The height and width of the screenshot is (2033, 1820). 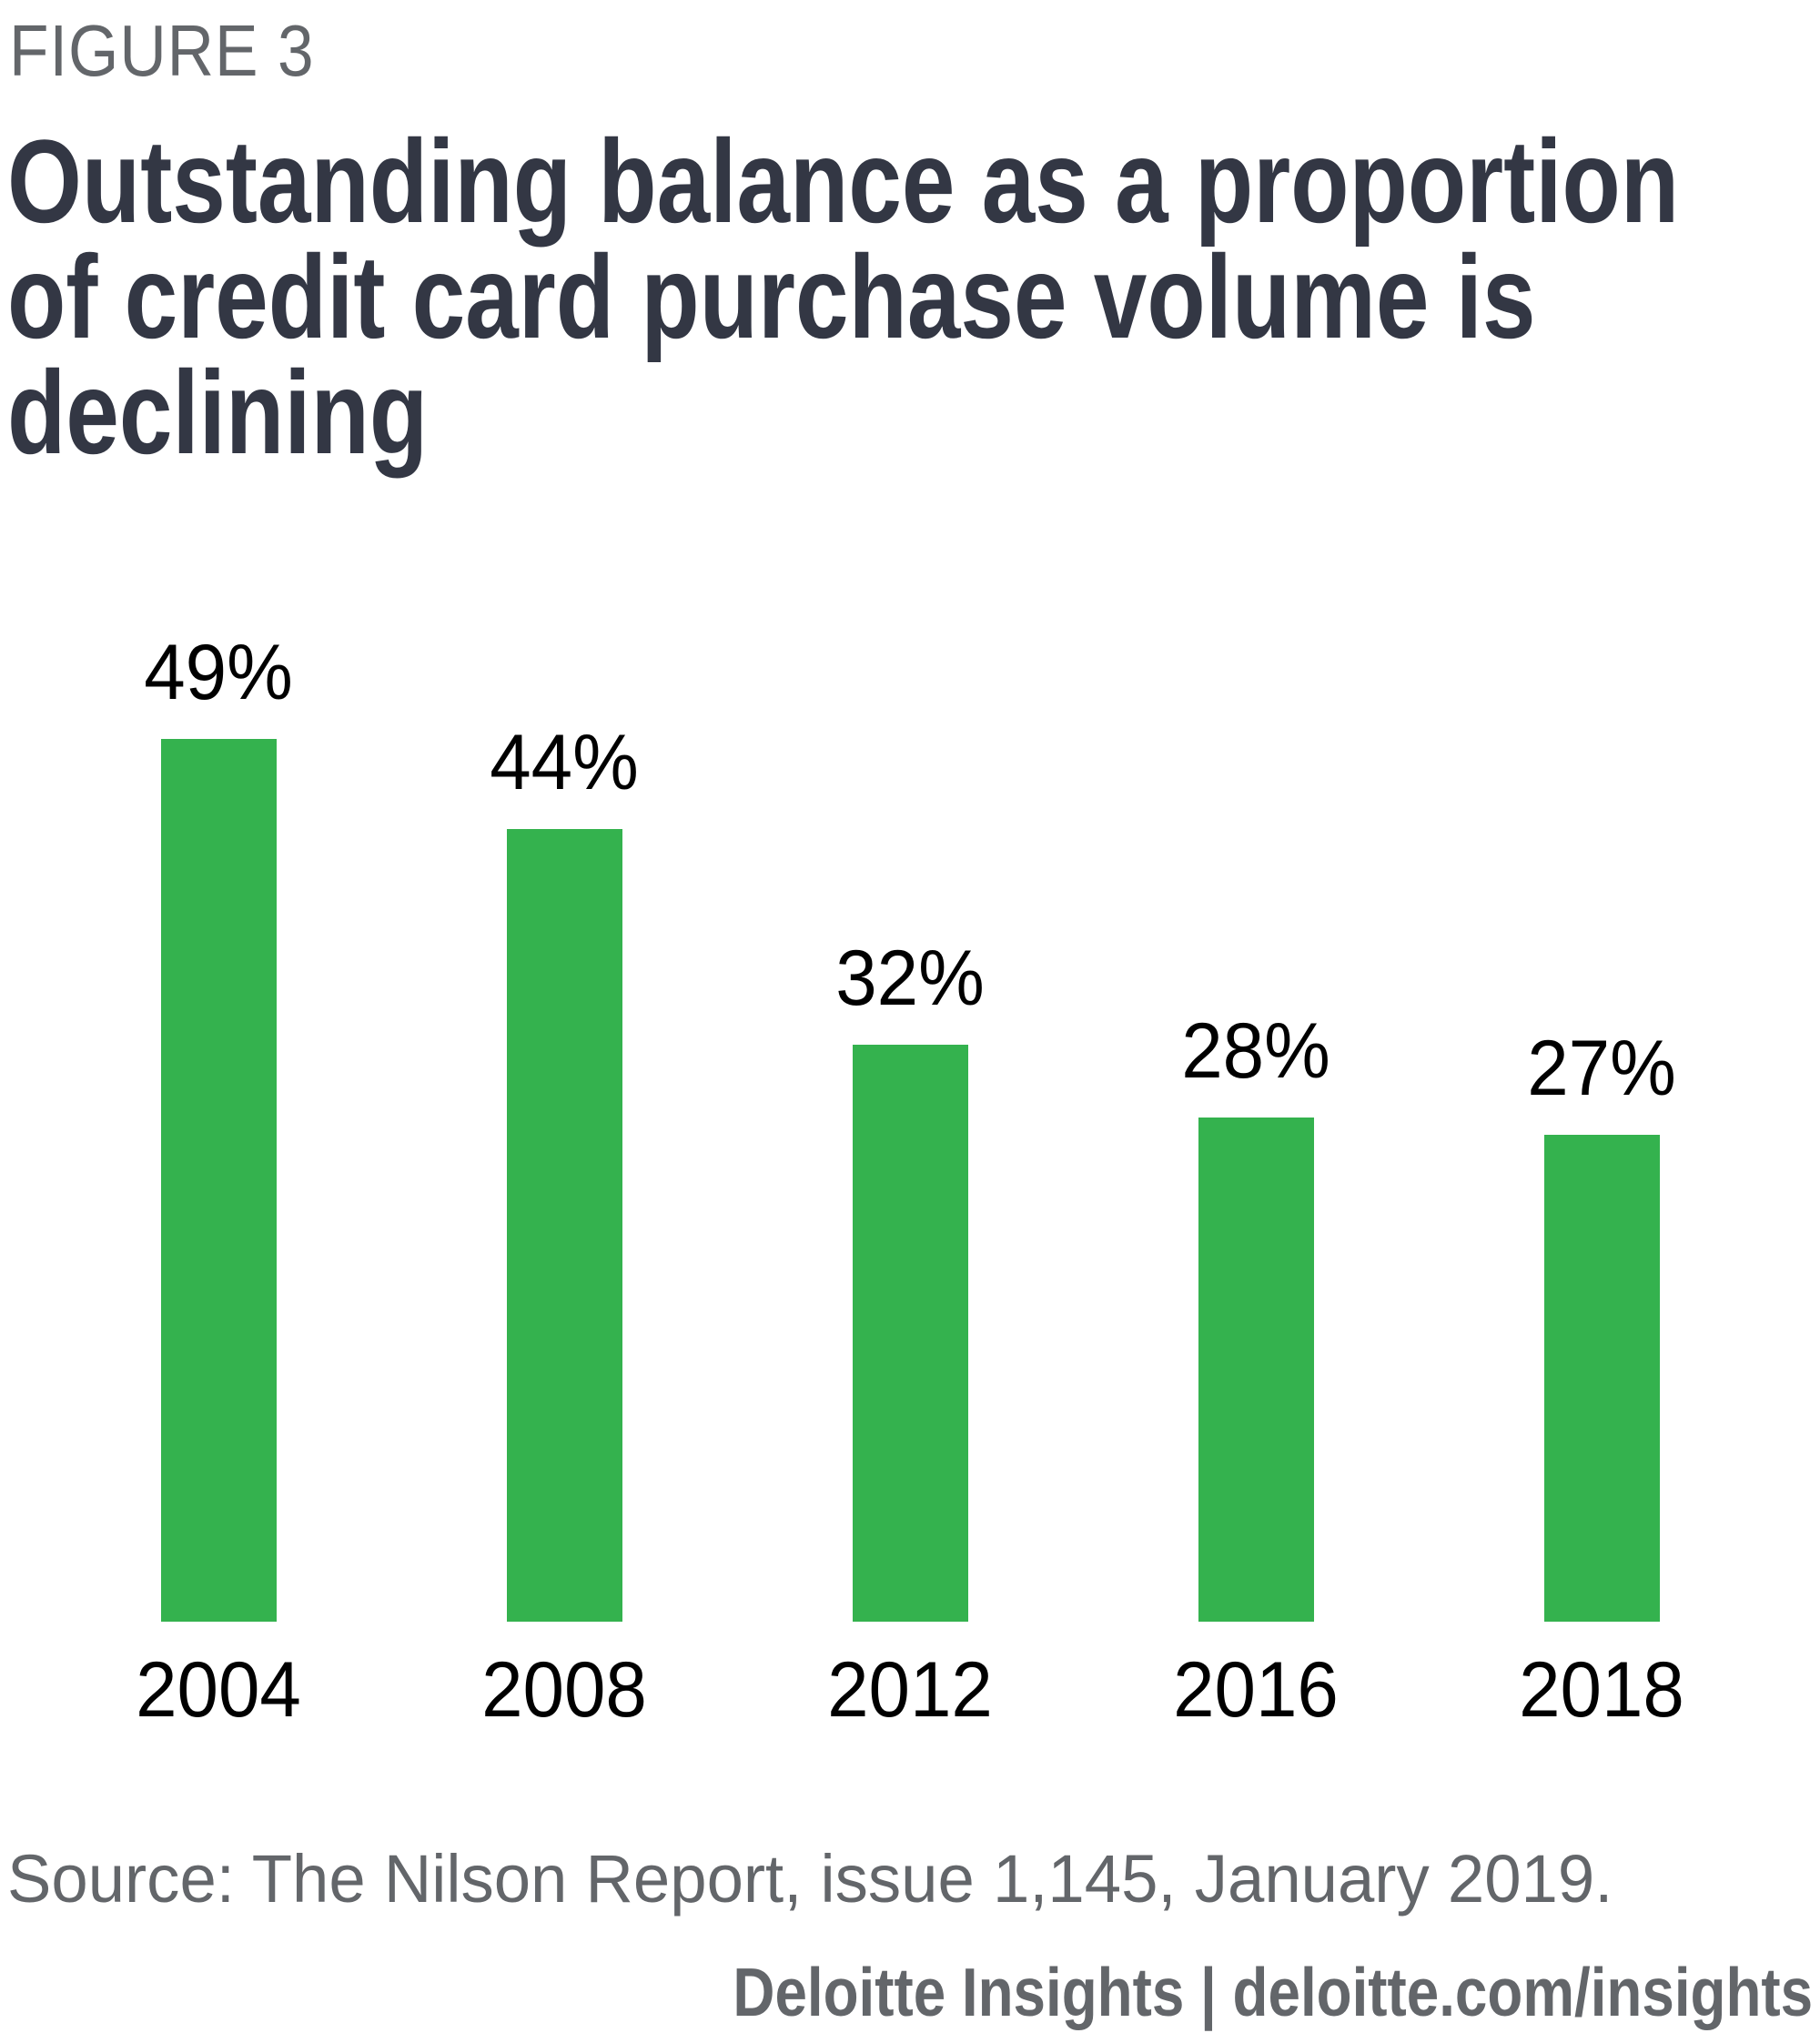 I want to click on bar-2018, so click(x=1602, y=1378).